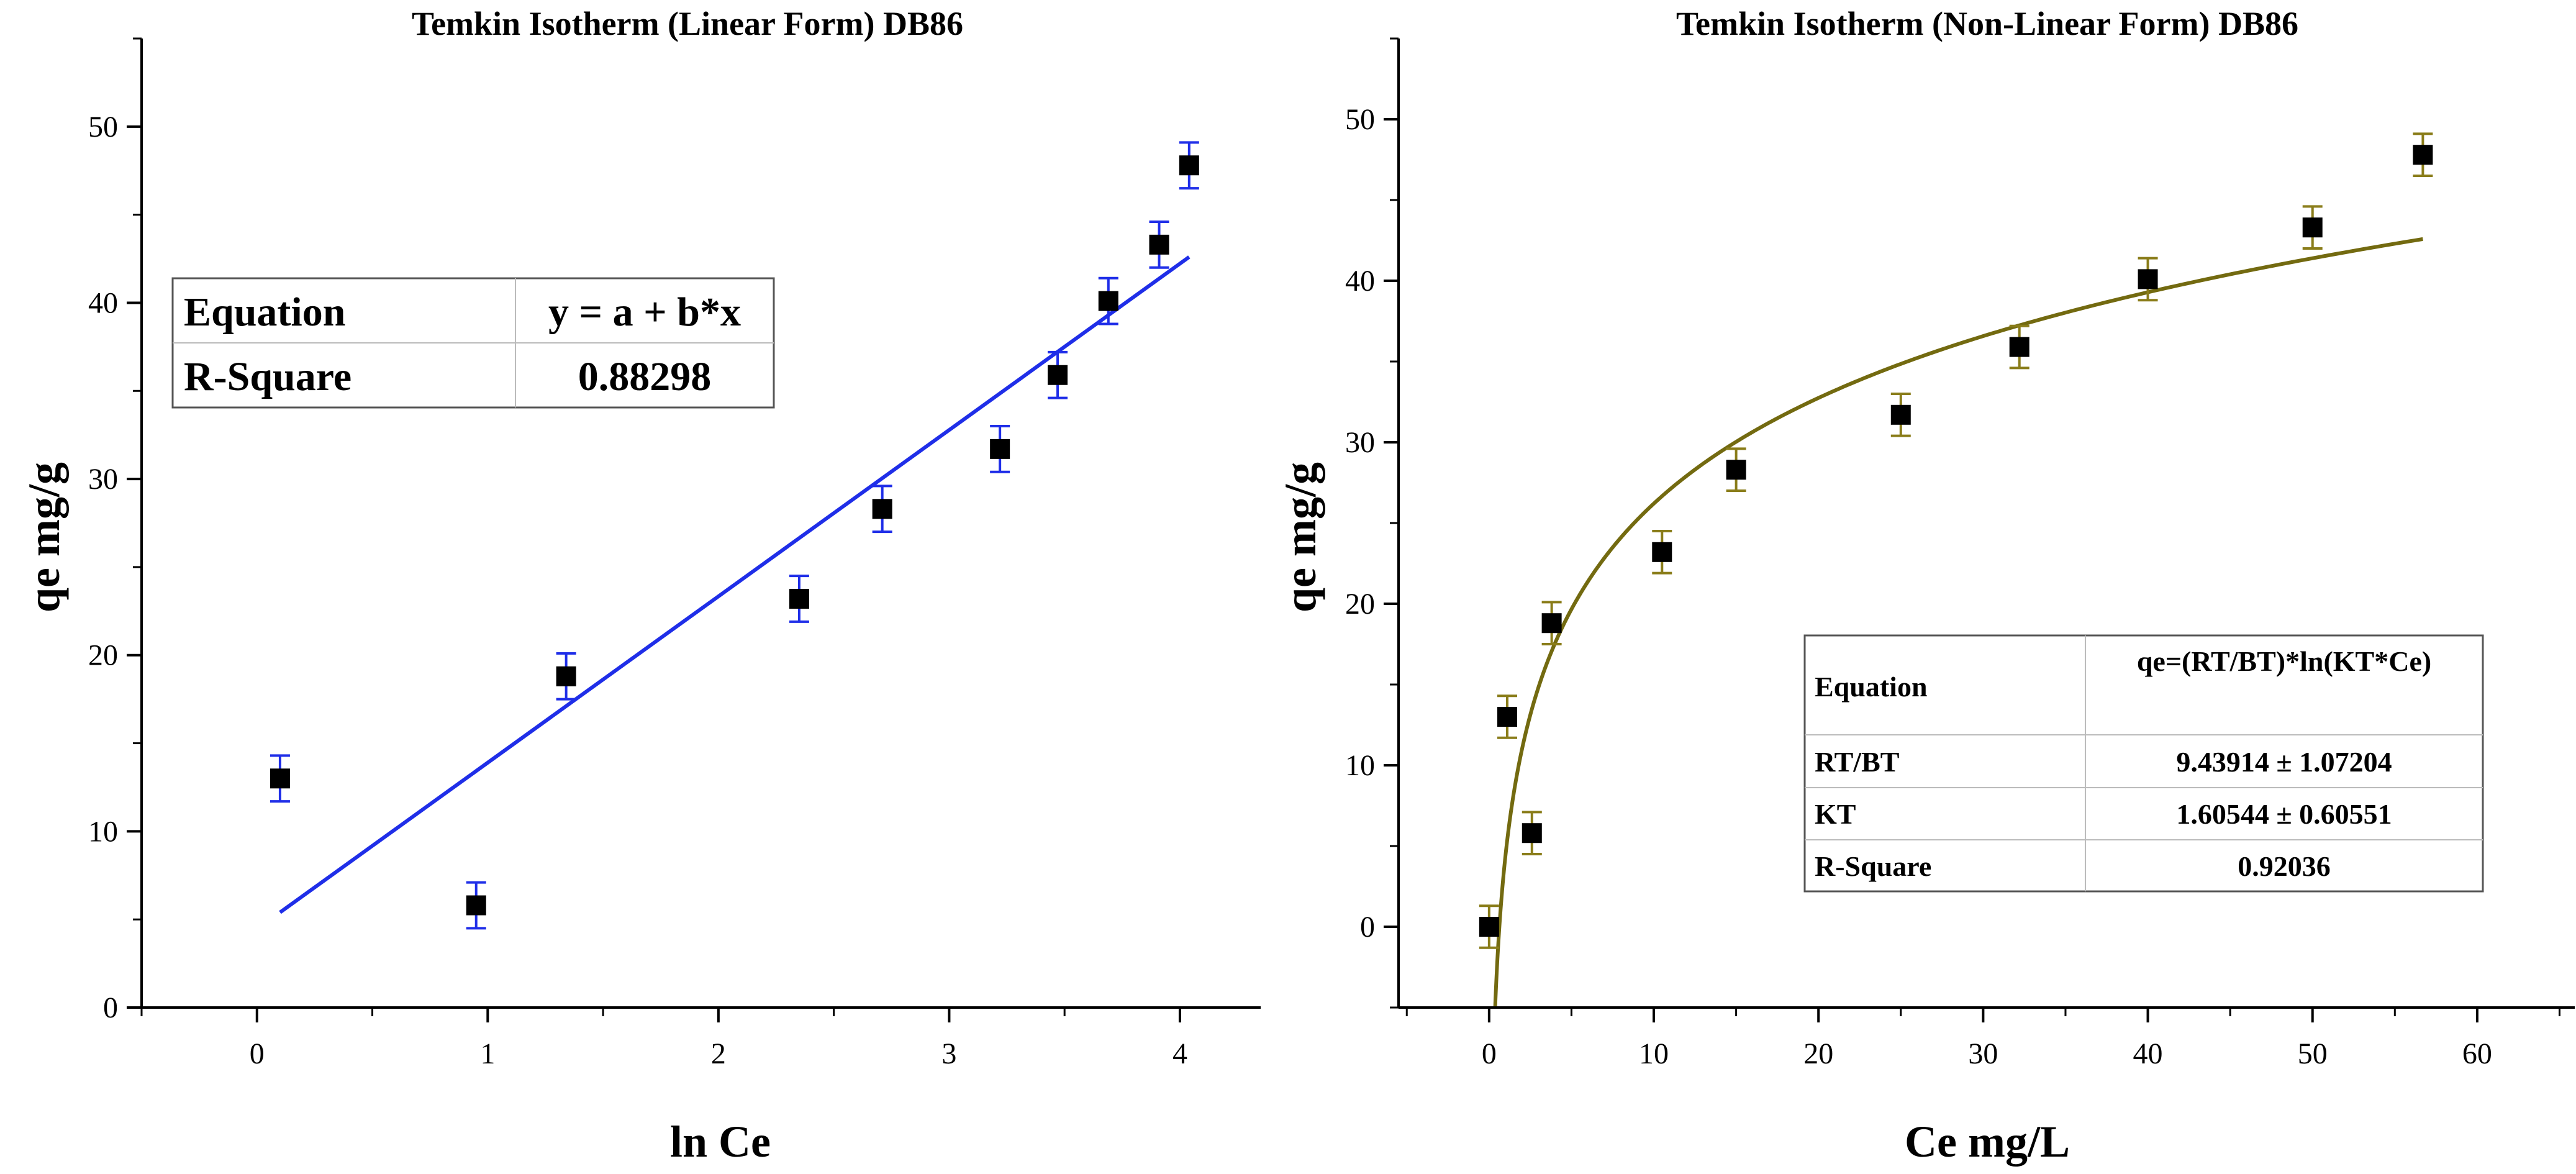  What do you see at coordinates (644, 312) in the screenshot?
I see `linear-table-equation-value: y = a + b*x` at bounding box center [644, 312].